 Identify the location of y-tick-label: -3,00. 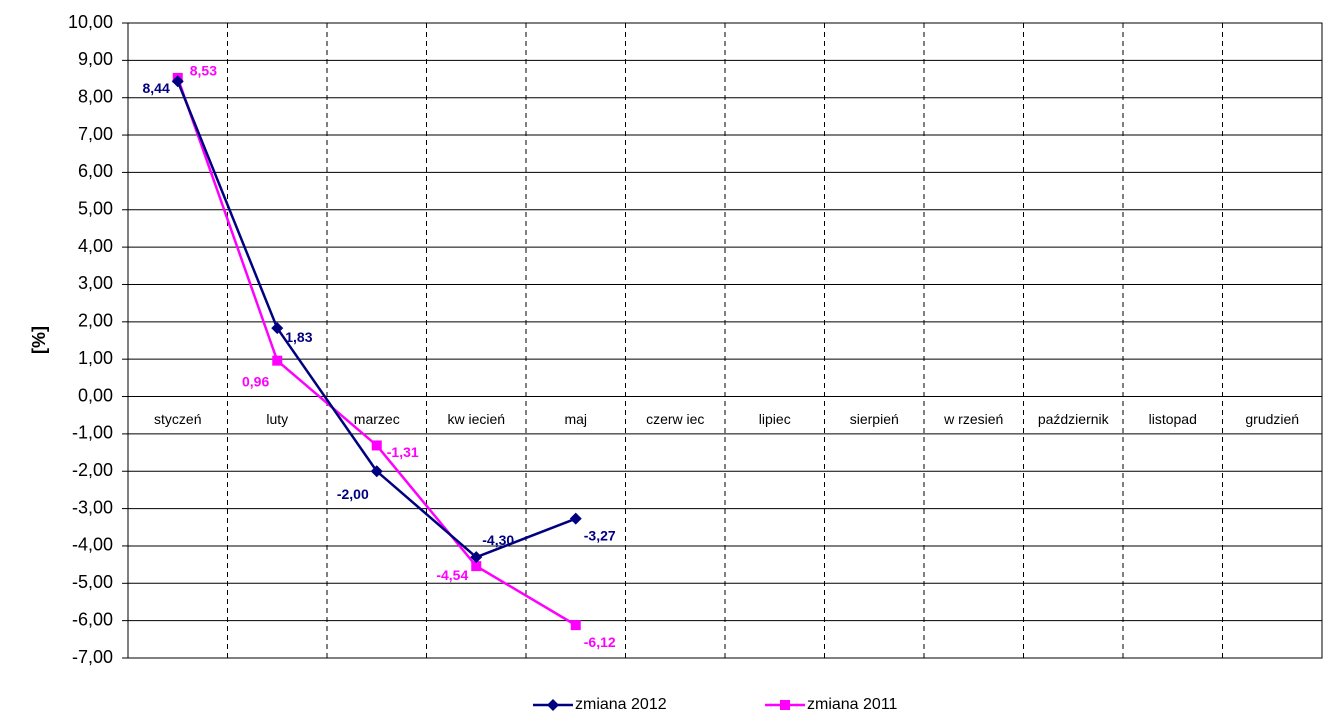
(92, 507).